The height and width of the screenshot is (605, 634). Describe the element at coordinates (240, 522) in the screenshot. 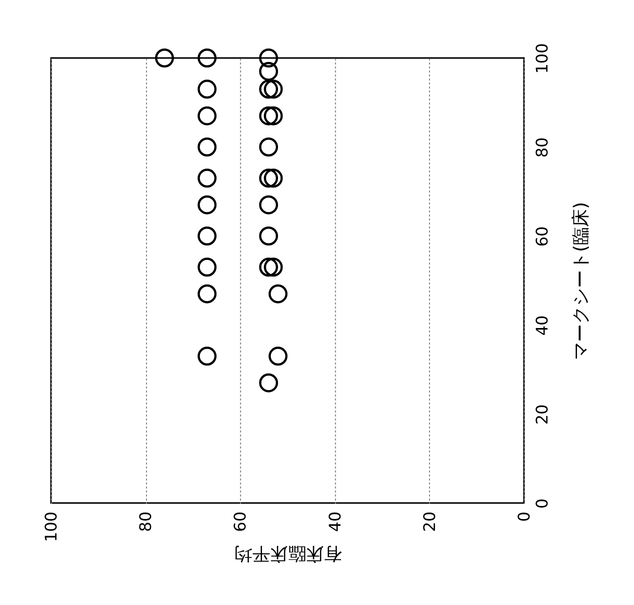

I see `x-tick-label: 60` at that location.